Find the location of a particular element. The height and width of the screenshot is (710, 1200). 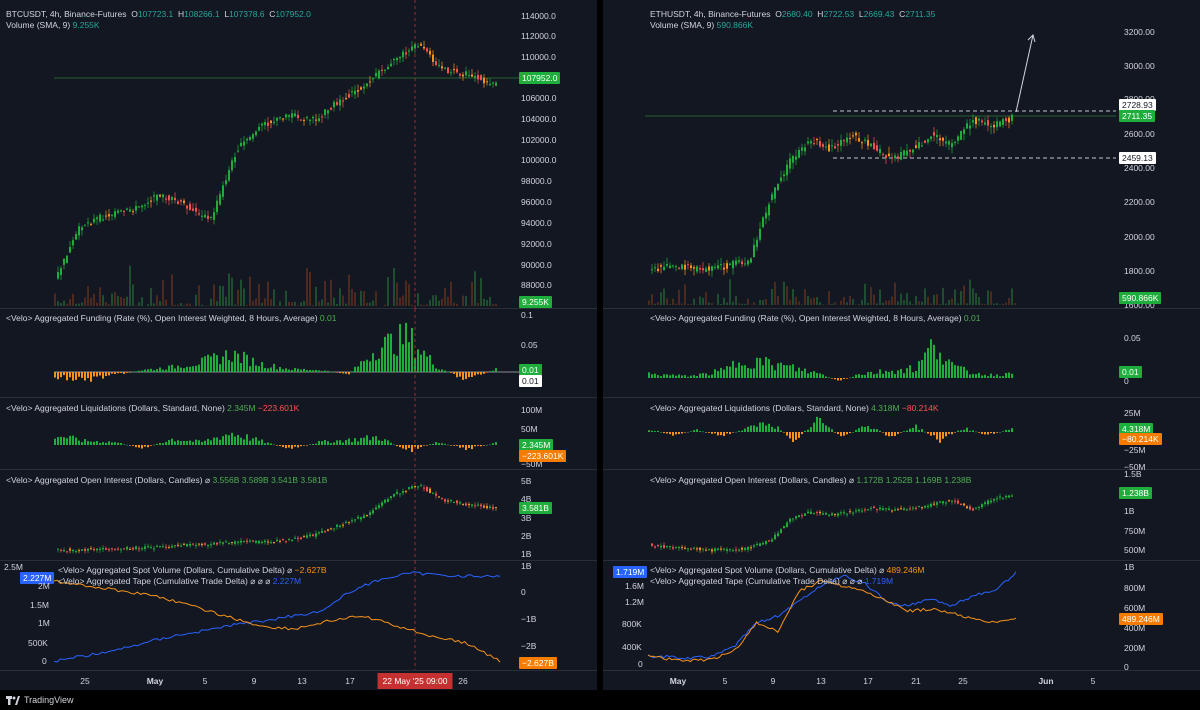

btc-spot-canvas is located at coordinates (298, 615).